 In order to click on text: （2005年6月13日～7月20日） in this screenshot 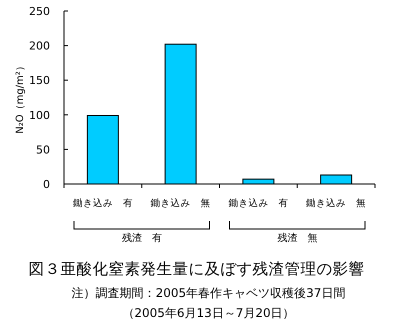, I will do `click(208, 313)`.